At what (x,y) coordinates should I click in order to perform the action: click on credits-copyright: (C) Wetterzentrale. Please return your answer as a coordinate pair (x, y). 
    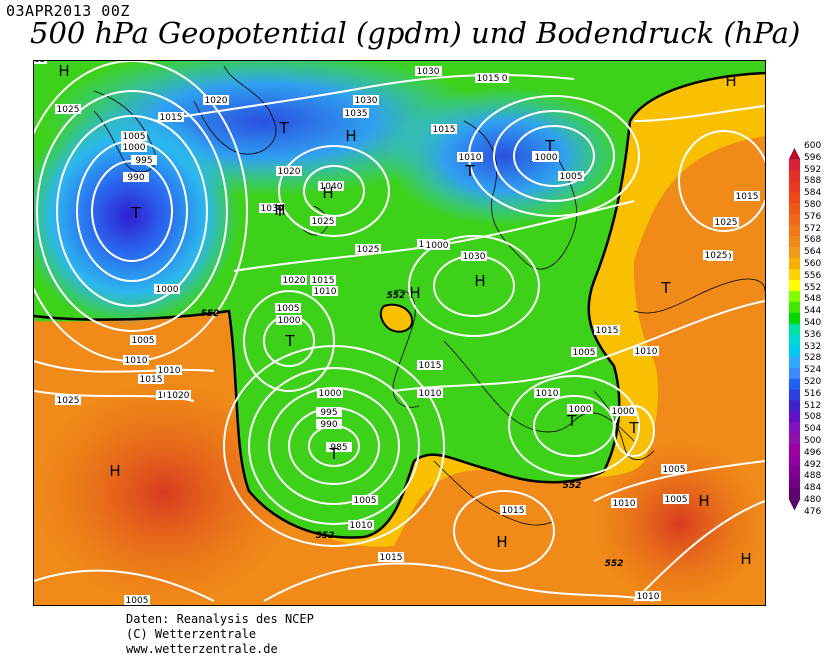
    Looking at the image, I should click on (191, 634).